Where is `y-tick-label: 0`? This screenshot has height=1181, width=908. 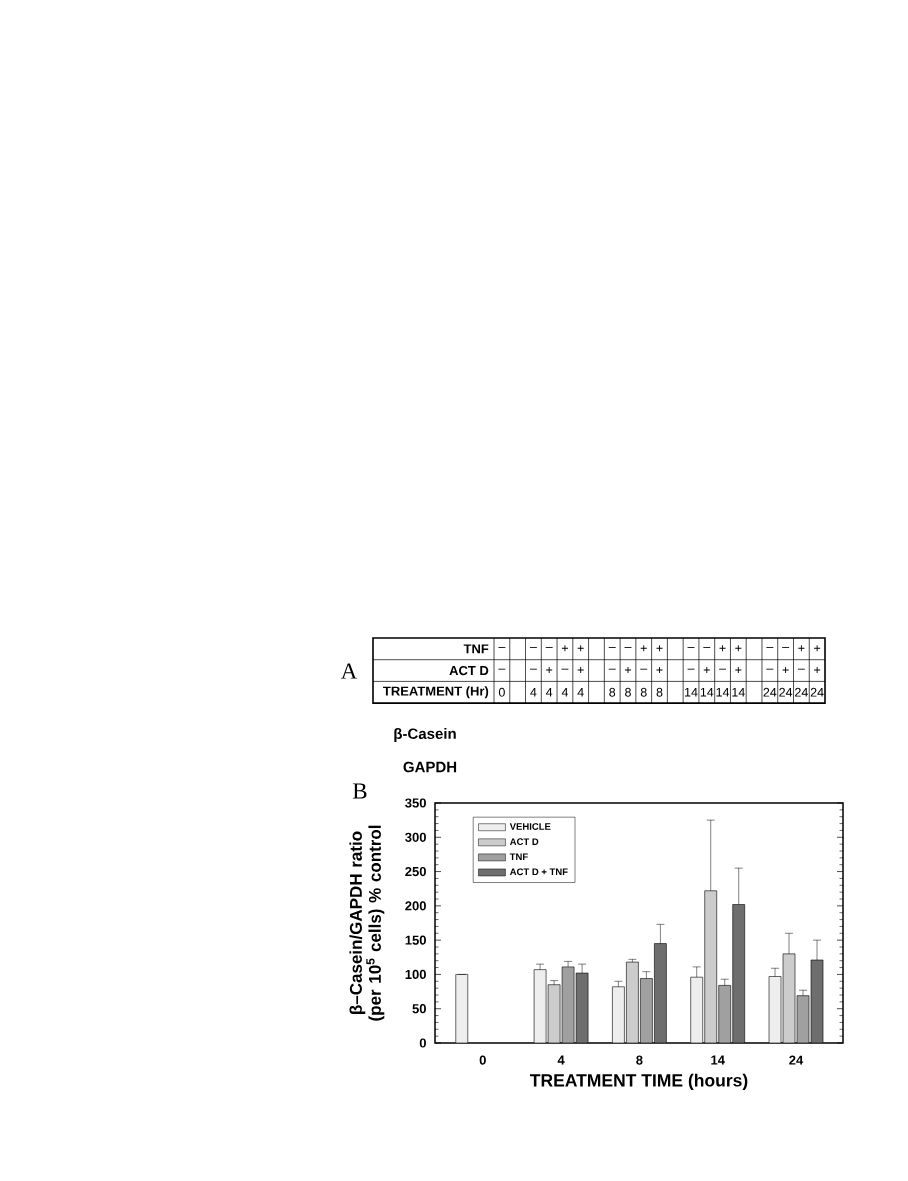
y-tick-label: 0 is located at coordinates (422, 1043).